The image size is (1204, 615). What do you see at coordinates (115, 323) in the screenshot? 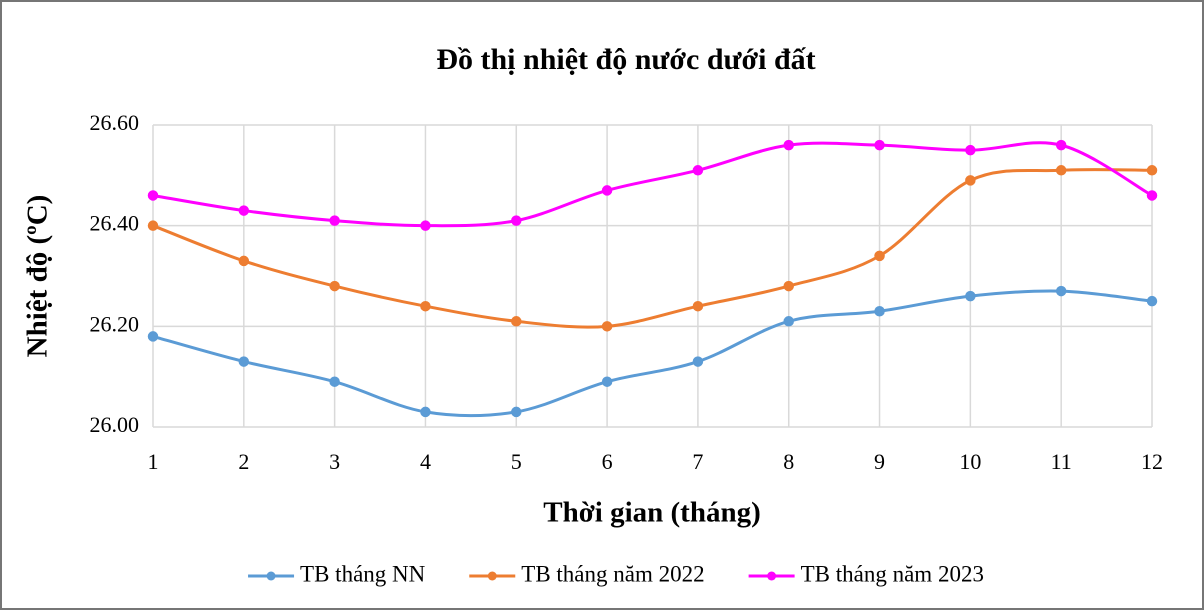
I see `y-tick-label: 26.20` at bounding box center [115, 323].